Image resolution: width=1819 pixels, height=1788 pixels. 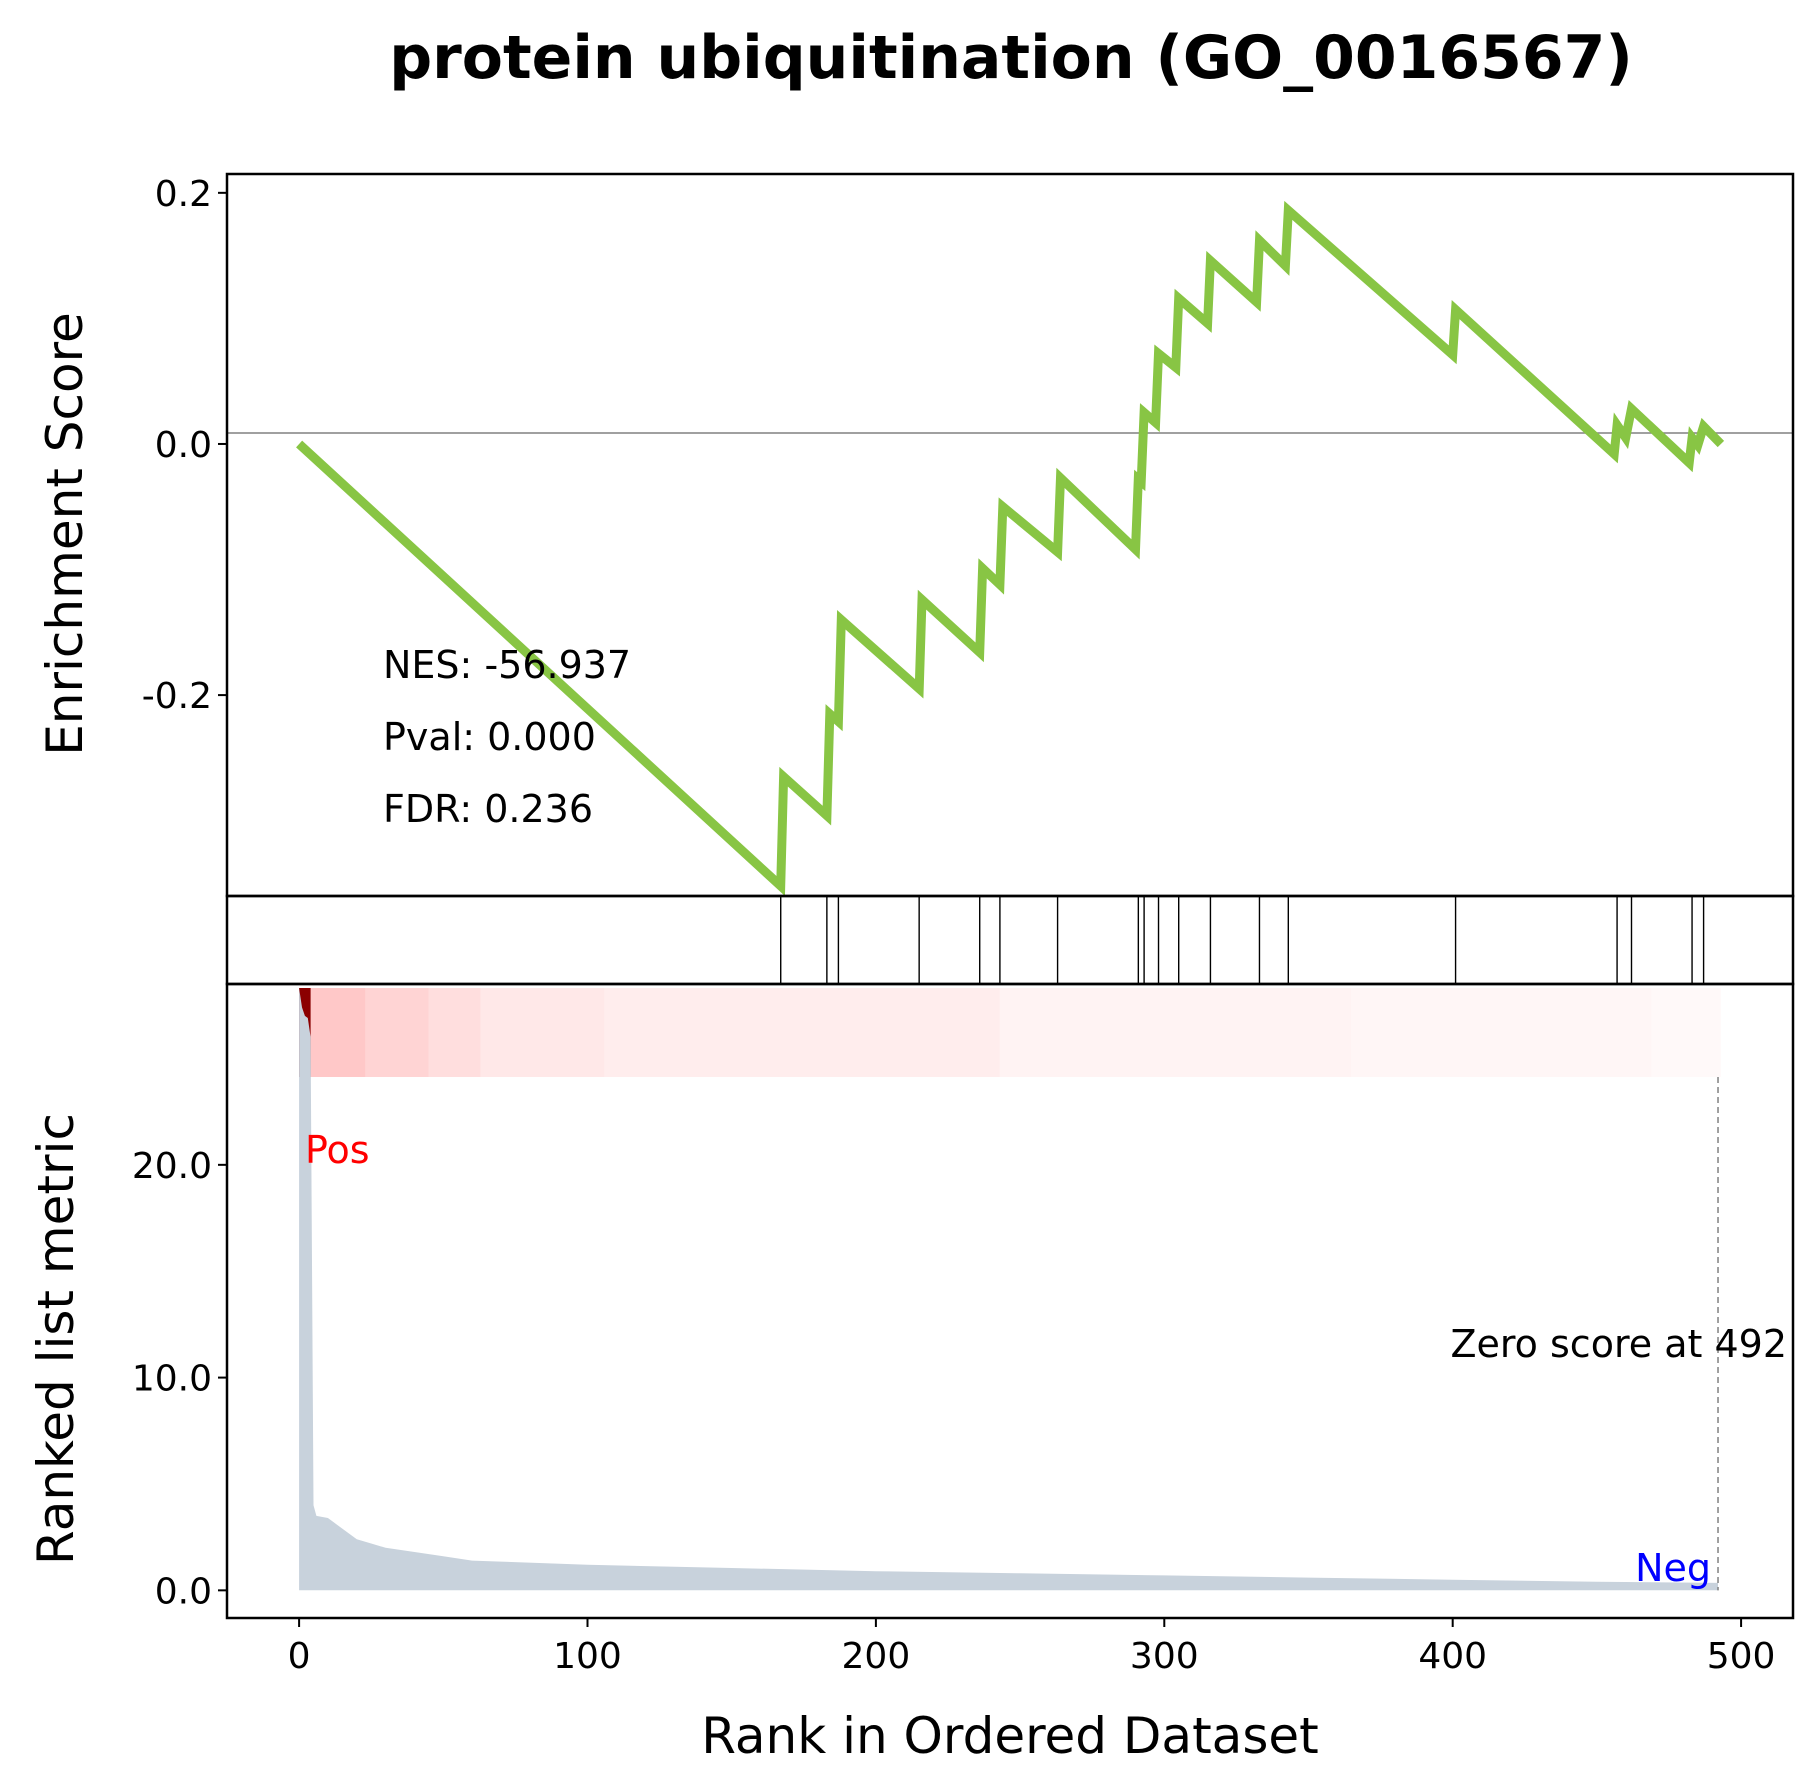 What do you see at coordinates (1673, 1568) in the screenshot?
I see `neg-label: Neg` at bounding box center [1673, 1568].